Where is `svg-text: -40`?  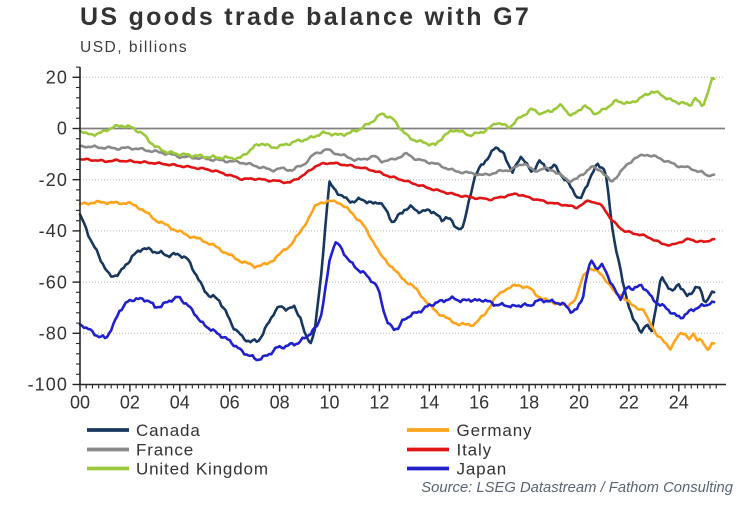 svg-text: -40 is located at coordinates (53, 231).